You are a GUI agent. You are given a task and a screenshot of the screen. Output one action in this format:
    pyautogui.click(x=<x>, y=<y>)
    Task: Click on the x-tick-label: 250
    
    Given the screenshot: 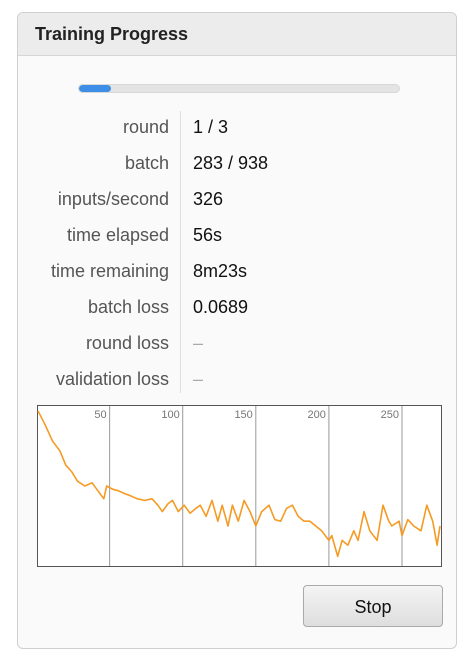 What is the action you would take?
    pyautogui.click(x=390, y=415)
    